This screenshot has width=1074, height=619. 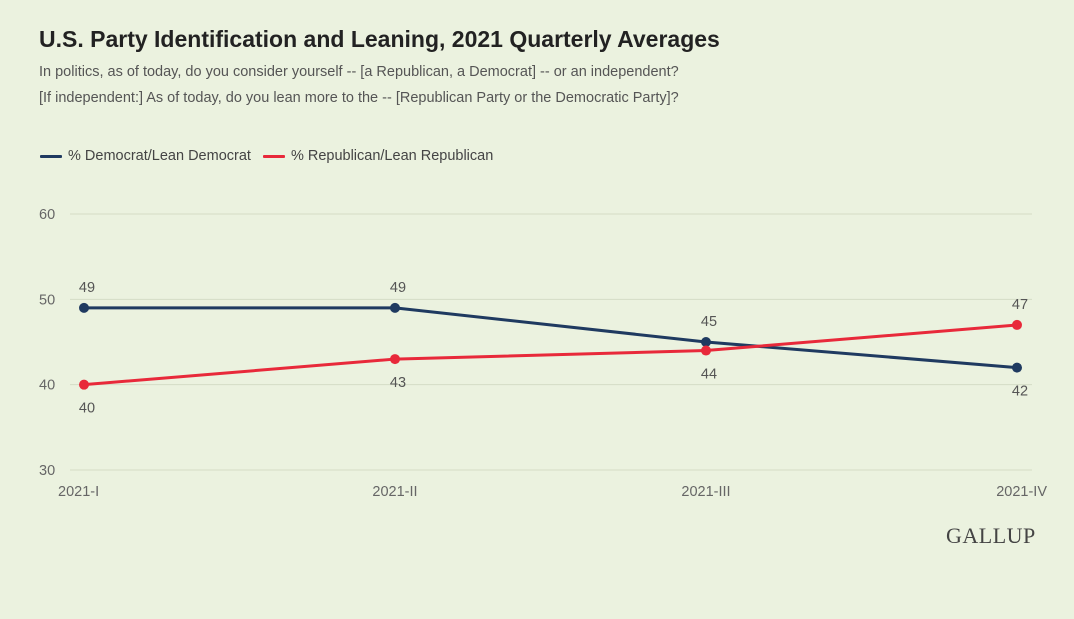 I want to click on x-tick-label: 2021-III, so click(x=705, y=492).